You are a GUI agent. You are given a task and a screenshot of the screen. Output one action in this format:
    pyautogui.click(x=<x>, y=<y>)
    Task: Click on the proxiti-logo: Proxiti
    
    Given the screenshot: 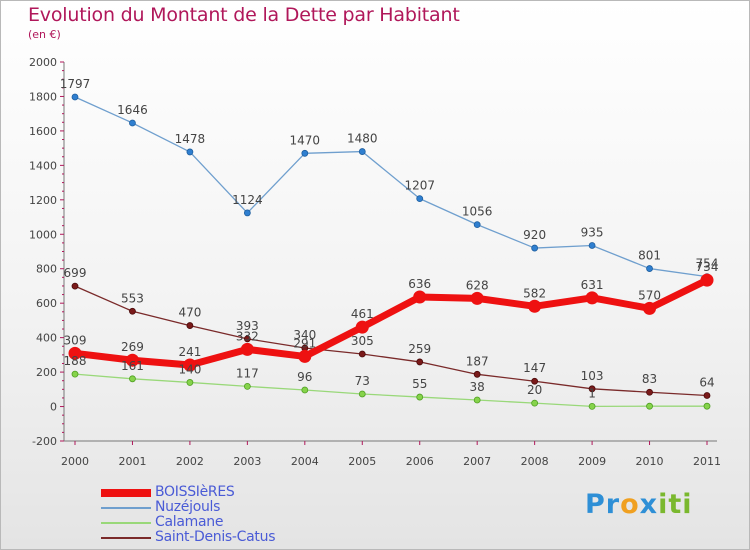 What is the action you would take?
    pyautogui.click(x=639, y=504)
    